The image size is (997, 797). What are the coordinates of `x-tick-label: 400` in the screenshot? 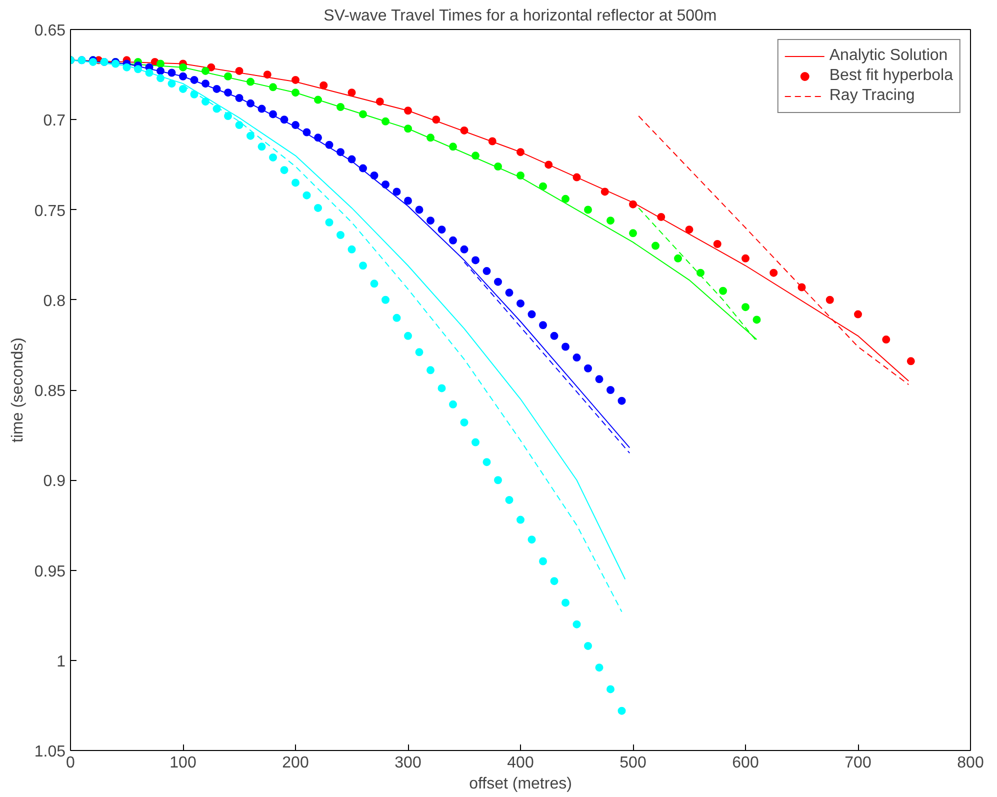 It's located at (520, 763).